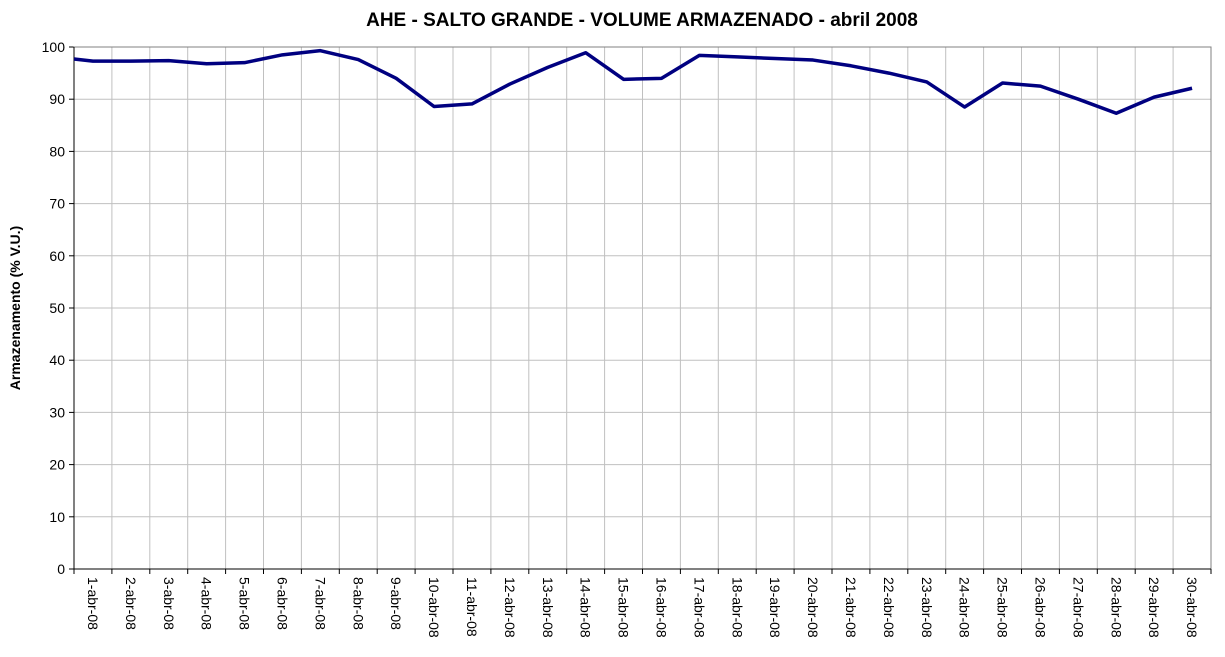  I want to click on x-tick-label: 16-abr-08, so click(661, 607).